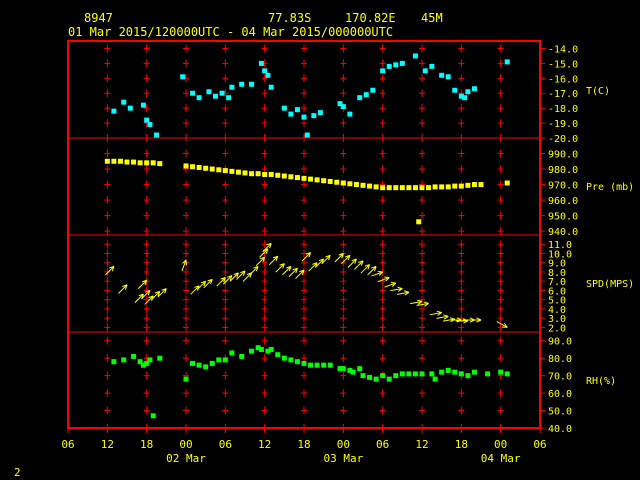 This screenshot has height=480, width=640. What do you see at coordinates (186, 458) in the screenshot?
I see `x-day-label: 02 Mar` at bounding box center [186, 458].